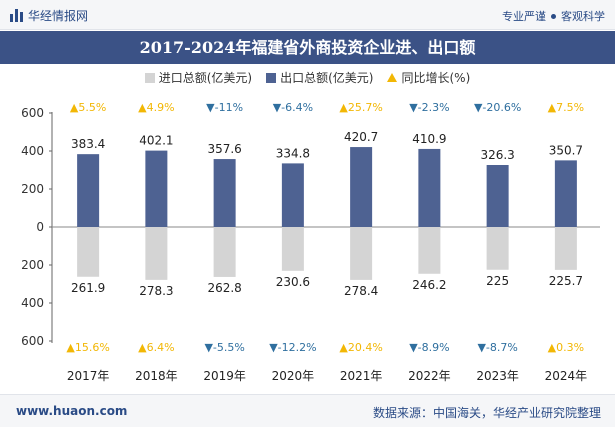 Image resolution: width=615 pixels, height=427 pixels. I want to click on export-value-label: 357.6, so click(224, 149).